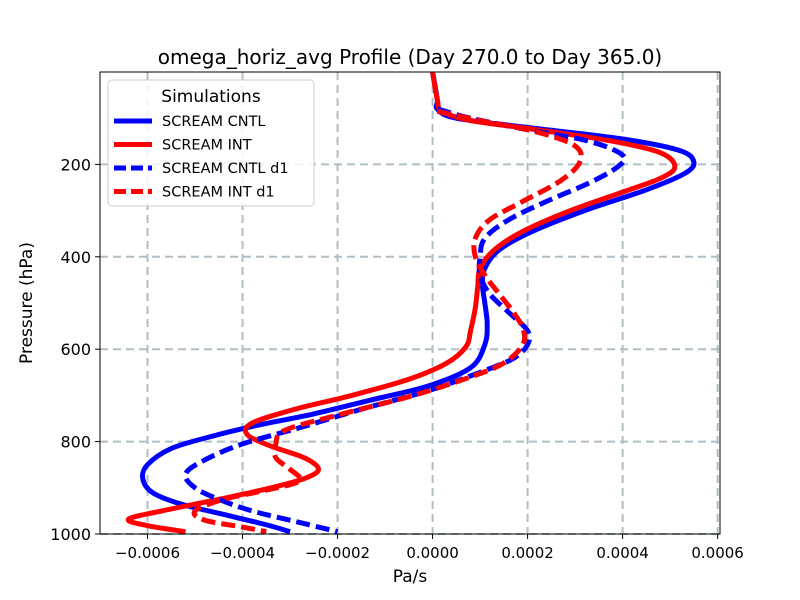  Describe the element at coordinates (75, 164) in the screenshot. I see `y-tick-label: 200` at that location.